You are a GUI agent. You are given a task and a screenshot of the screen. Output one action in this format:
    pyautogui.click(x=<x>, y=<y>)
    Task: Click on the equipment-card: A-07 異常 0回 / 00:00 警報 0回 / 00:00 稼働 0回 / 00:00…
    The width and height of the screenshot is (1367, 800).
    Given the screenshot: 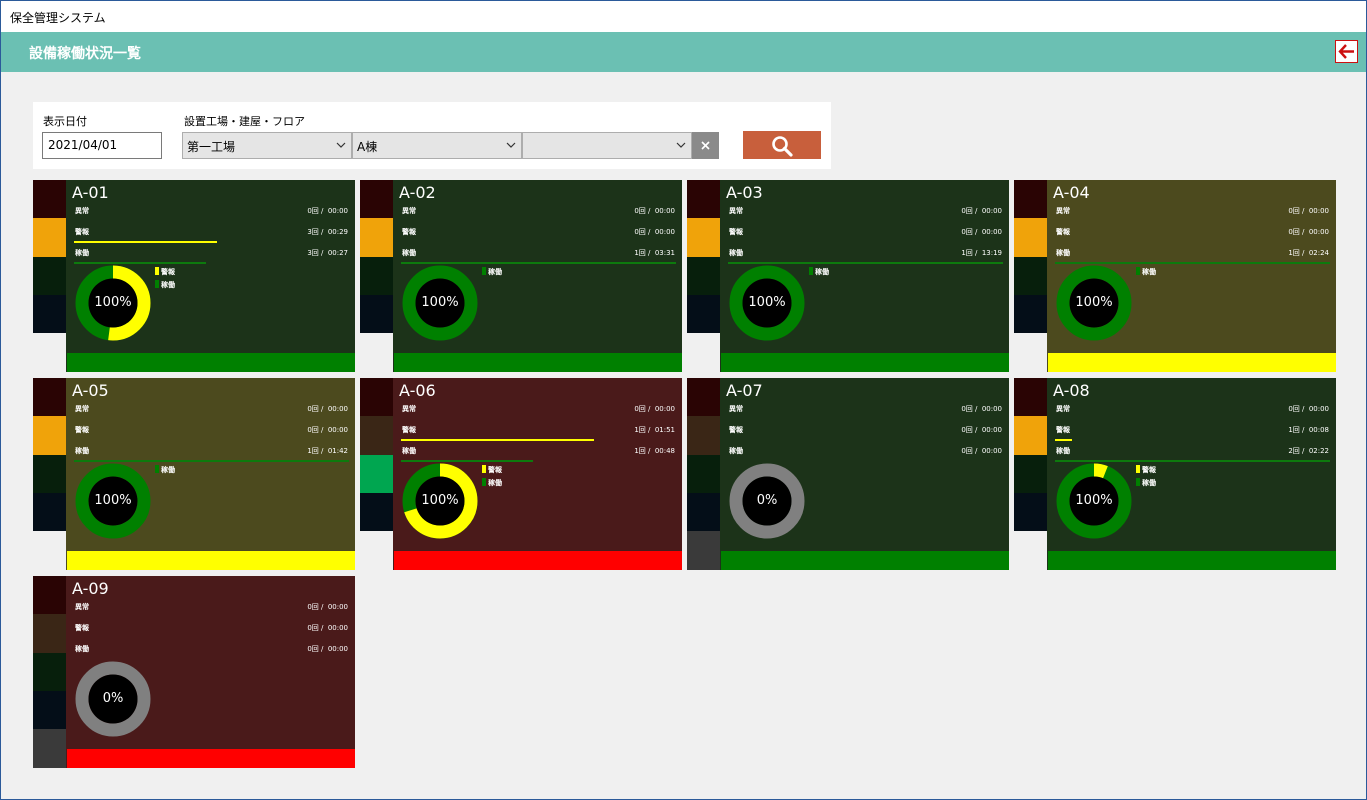 What is the action you would take?
    pyautogui.click(x=848, y=474)
    